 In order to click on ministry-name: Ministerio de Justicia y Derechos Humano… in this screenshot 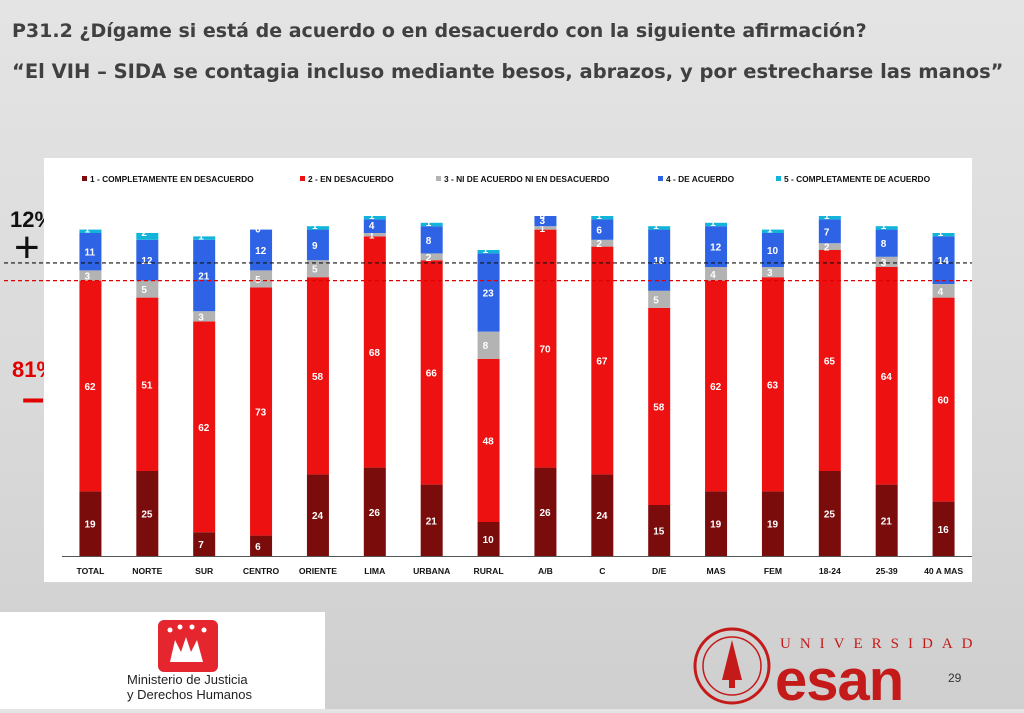, I will do `click(189, 687)`.